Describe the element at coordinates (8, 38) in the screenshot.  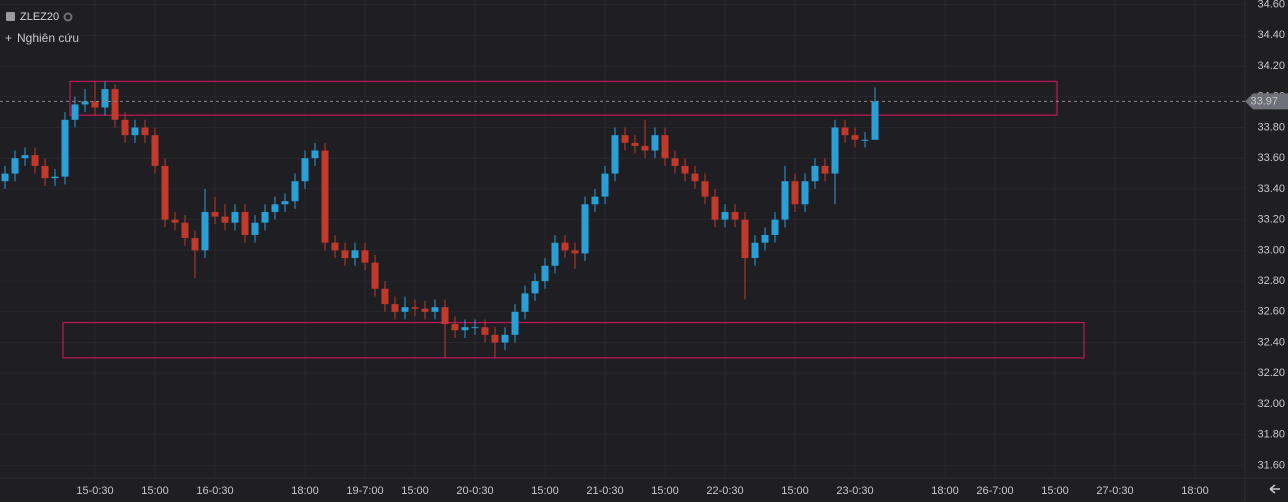
I see `study-plus: +` at that location.